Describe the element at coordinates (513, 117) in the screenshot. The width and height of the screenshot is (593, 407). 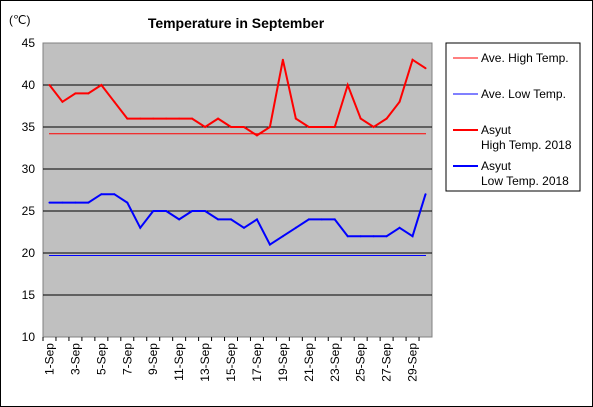
I see `legend-box` at that location.